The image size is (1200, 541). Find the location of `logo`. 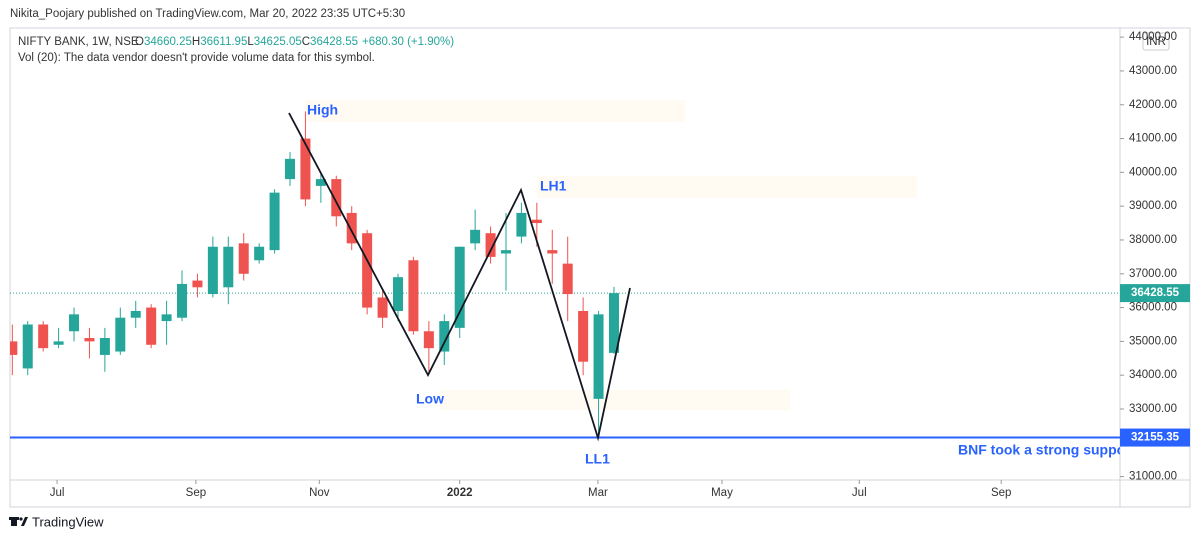

logo is located at coordinates (18, 521).